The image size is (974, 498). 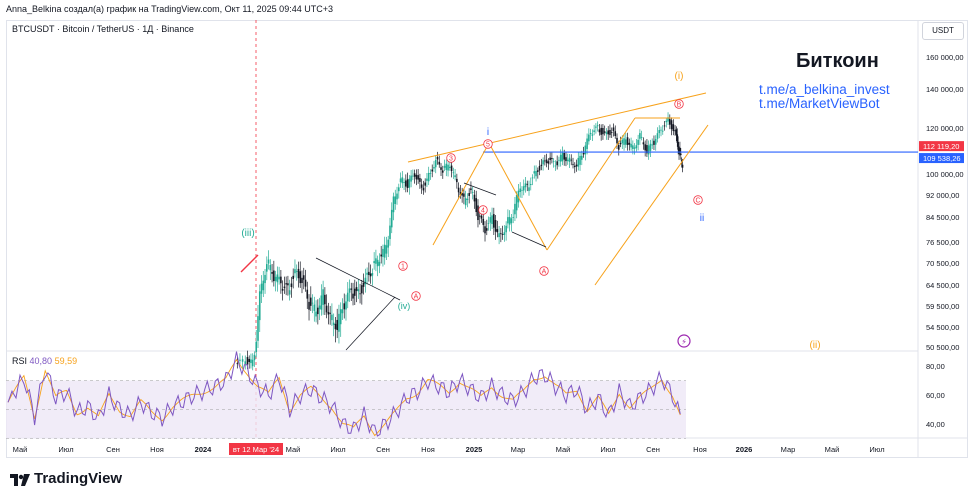 I want to click on tradingview-brand: TradingView, so click(x=78, y=478).